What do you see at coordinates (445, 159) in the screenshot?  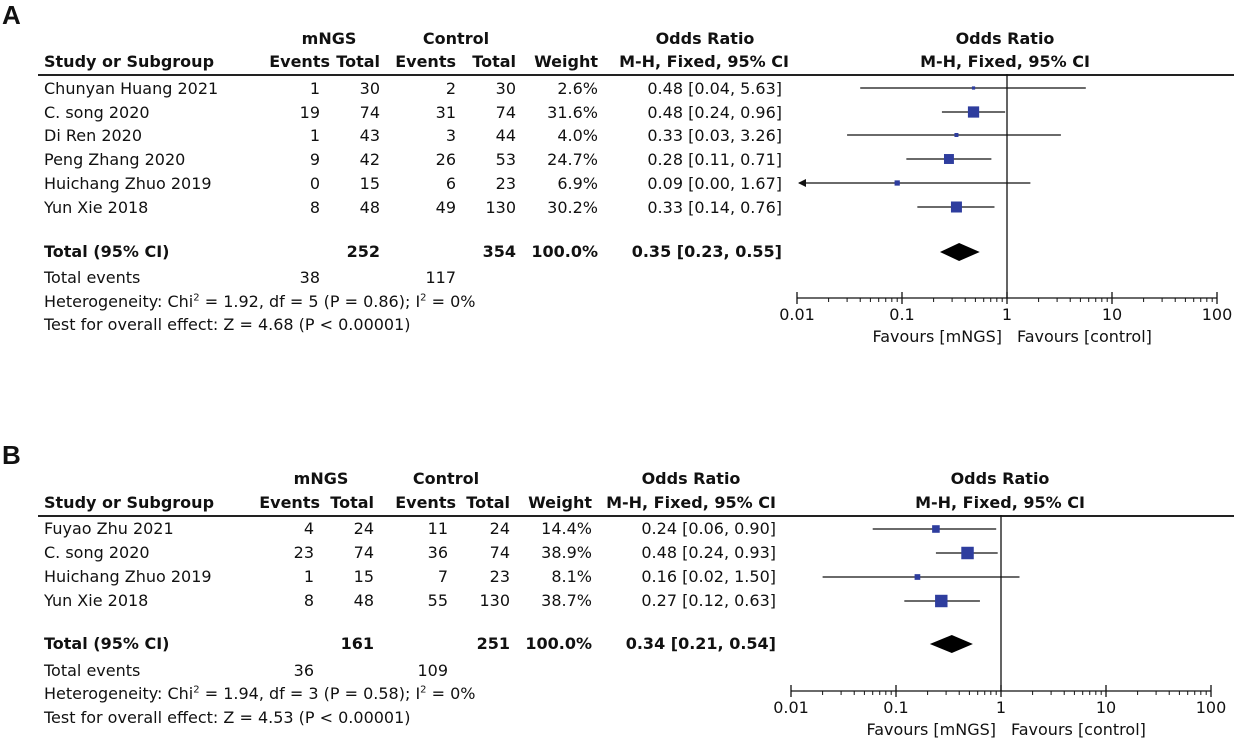 I see `events-2: 26` at bounding box center [445, 159].